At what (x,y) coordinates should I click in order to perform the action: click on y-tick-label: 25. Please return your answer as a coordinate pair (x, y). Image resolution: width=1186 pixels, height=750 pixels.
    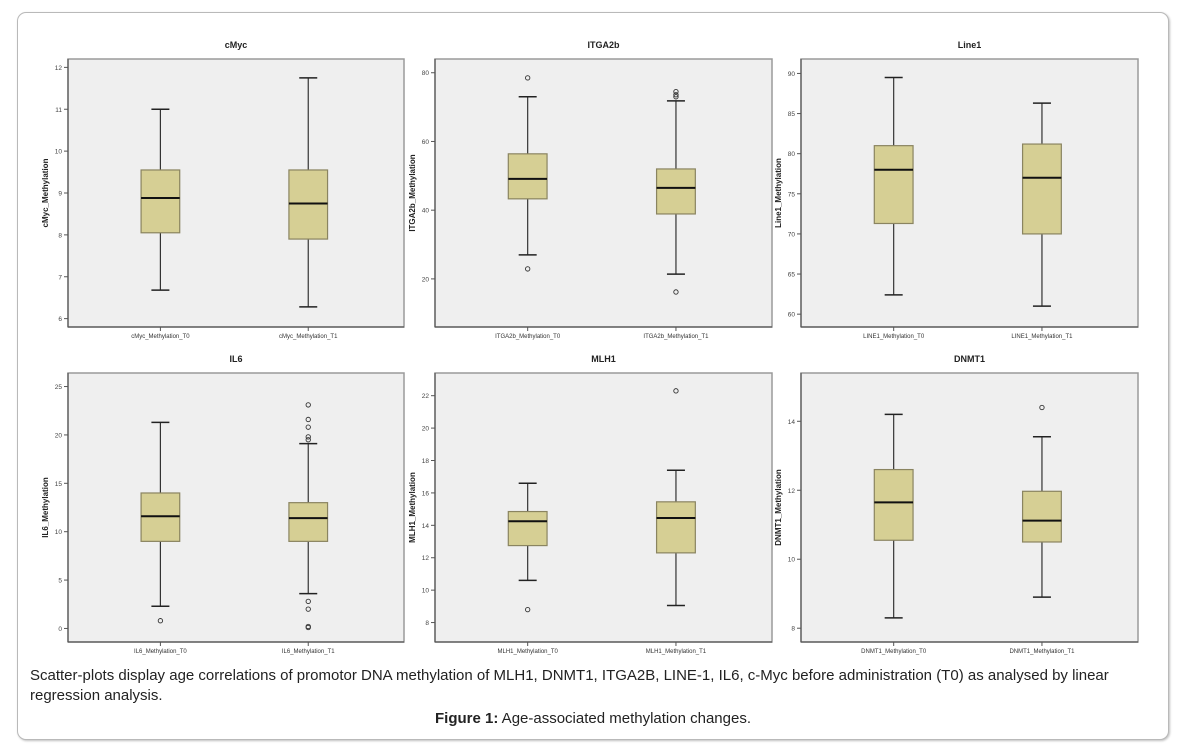
    Looking at the image, I should click on (59, 387).